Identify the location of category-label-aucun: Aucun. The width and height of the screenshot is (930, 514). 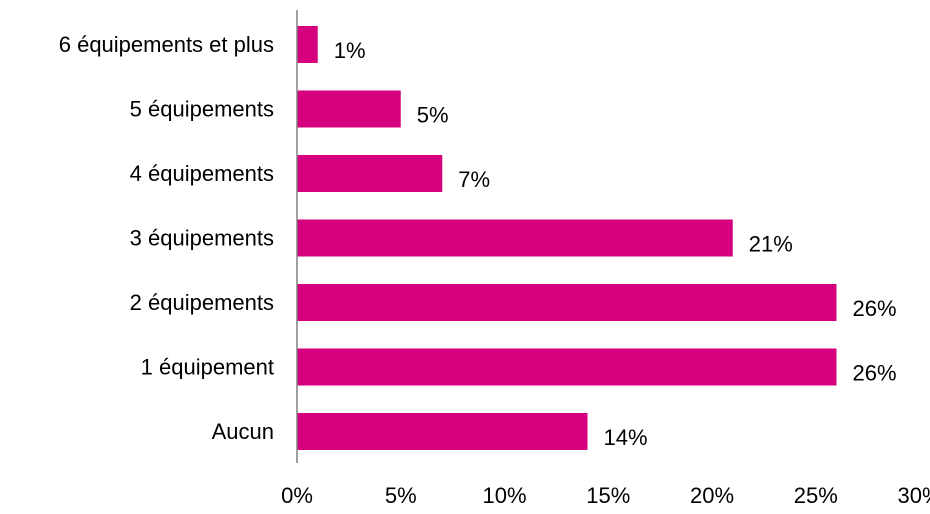
(243, 431).